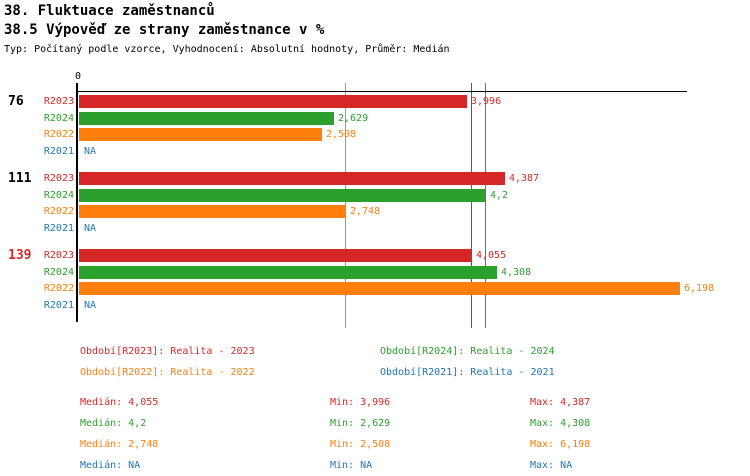 The width and height of the screenshot is (750, 476). I want to click on report-subtitle: 38.5 Výpověď ze strany zaměstnance v %, so click(164, 30).